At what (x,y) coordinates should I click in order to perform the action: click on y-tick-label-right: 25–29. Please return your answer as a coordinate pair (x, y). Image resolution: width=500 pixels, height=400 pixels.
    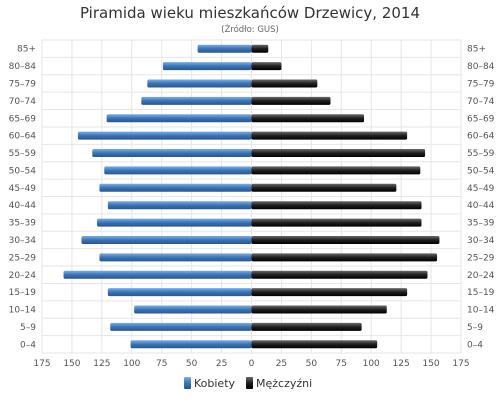
    Looking at the image, I should click on (481, 258).